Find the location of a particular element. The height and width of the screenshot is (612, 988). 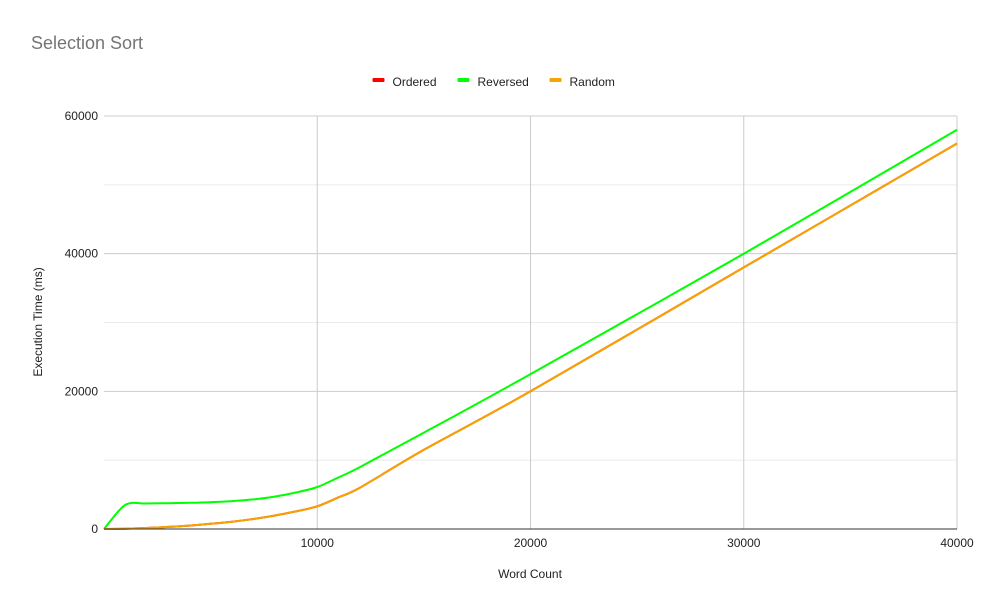

y-tick-label: 40000 is located at coordinates (82, 254).